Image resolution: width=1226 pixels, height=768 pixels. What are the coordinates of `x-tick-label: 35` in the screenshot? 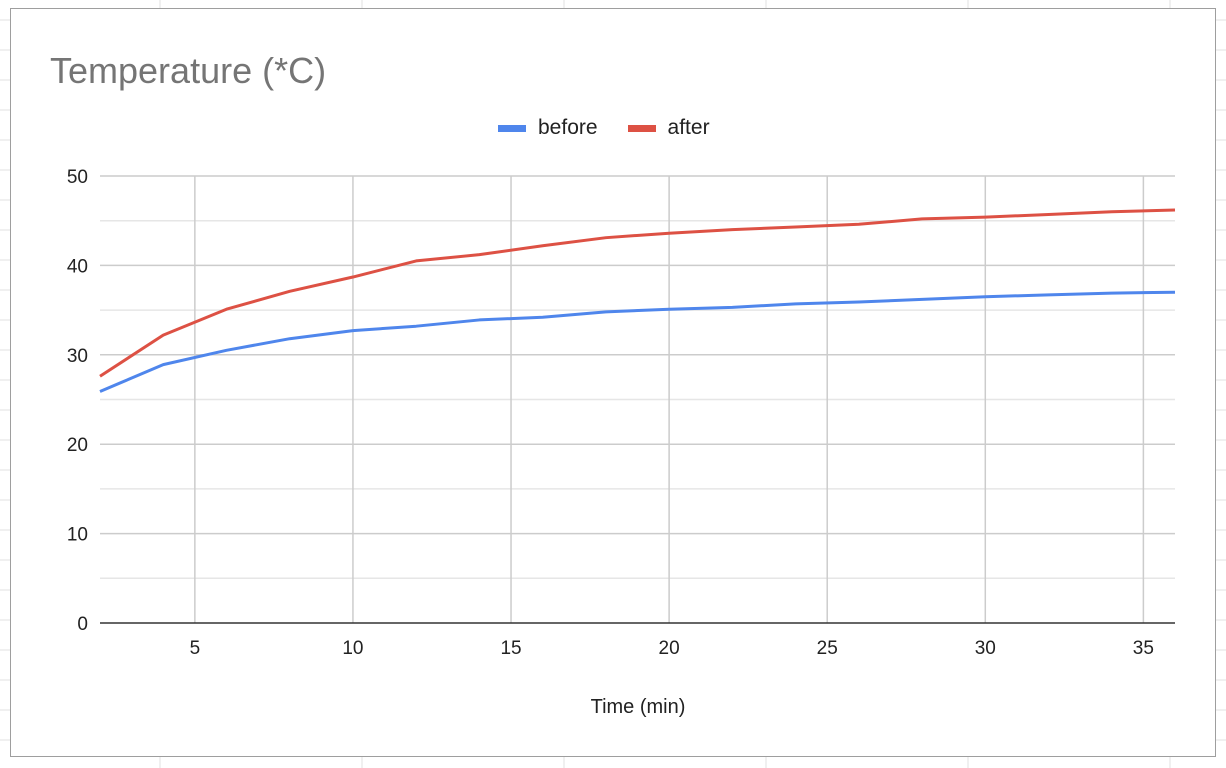 It's located at (1143, 648).